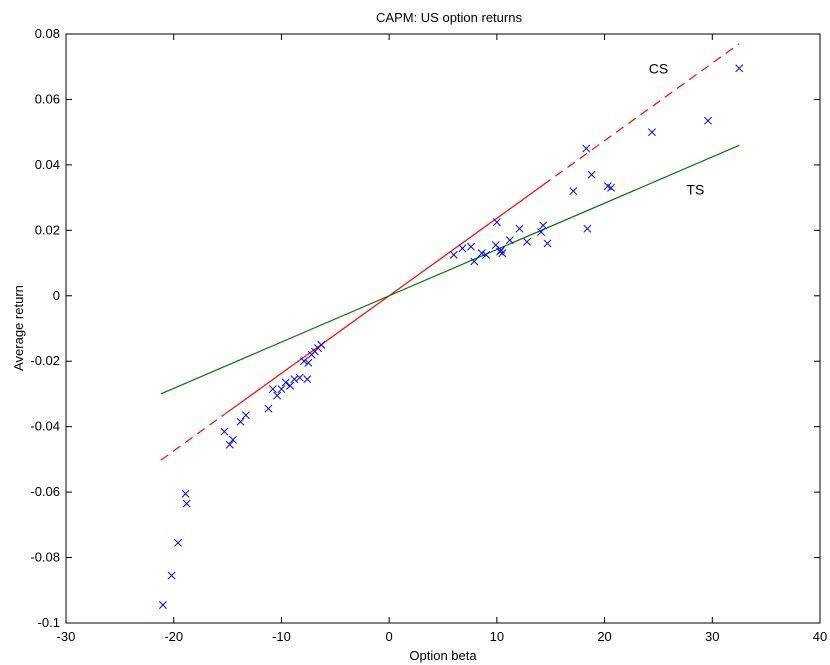  I want to click on y-tick-label: -0.06, so click(45, 491).